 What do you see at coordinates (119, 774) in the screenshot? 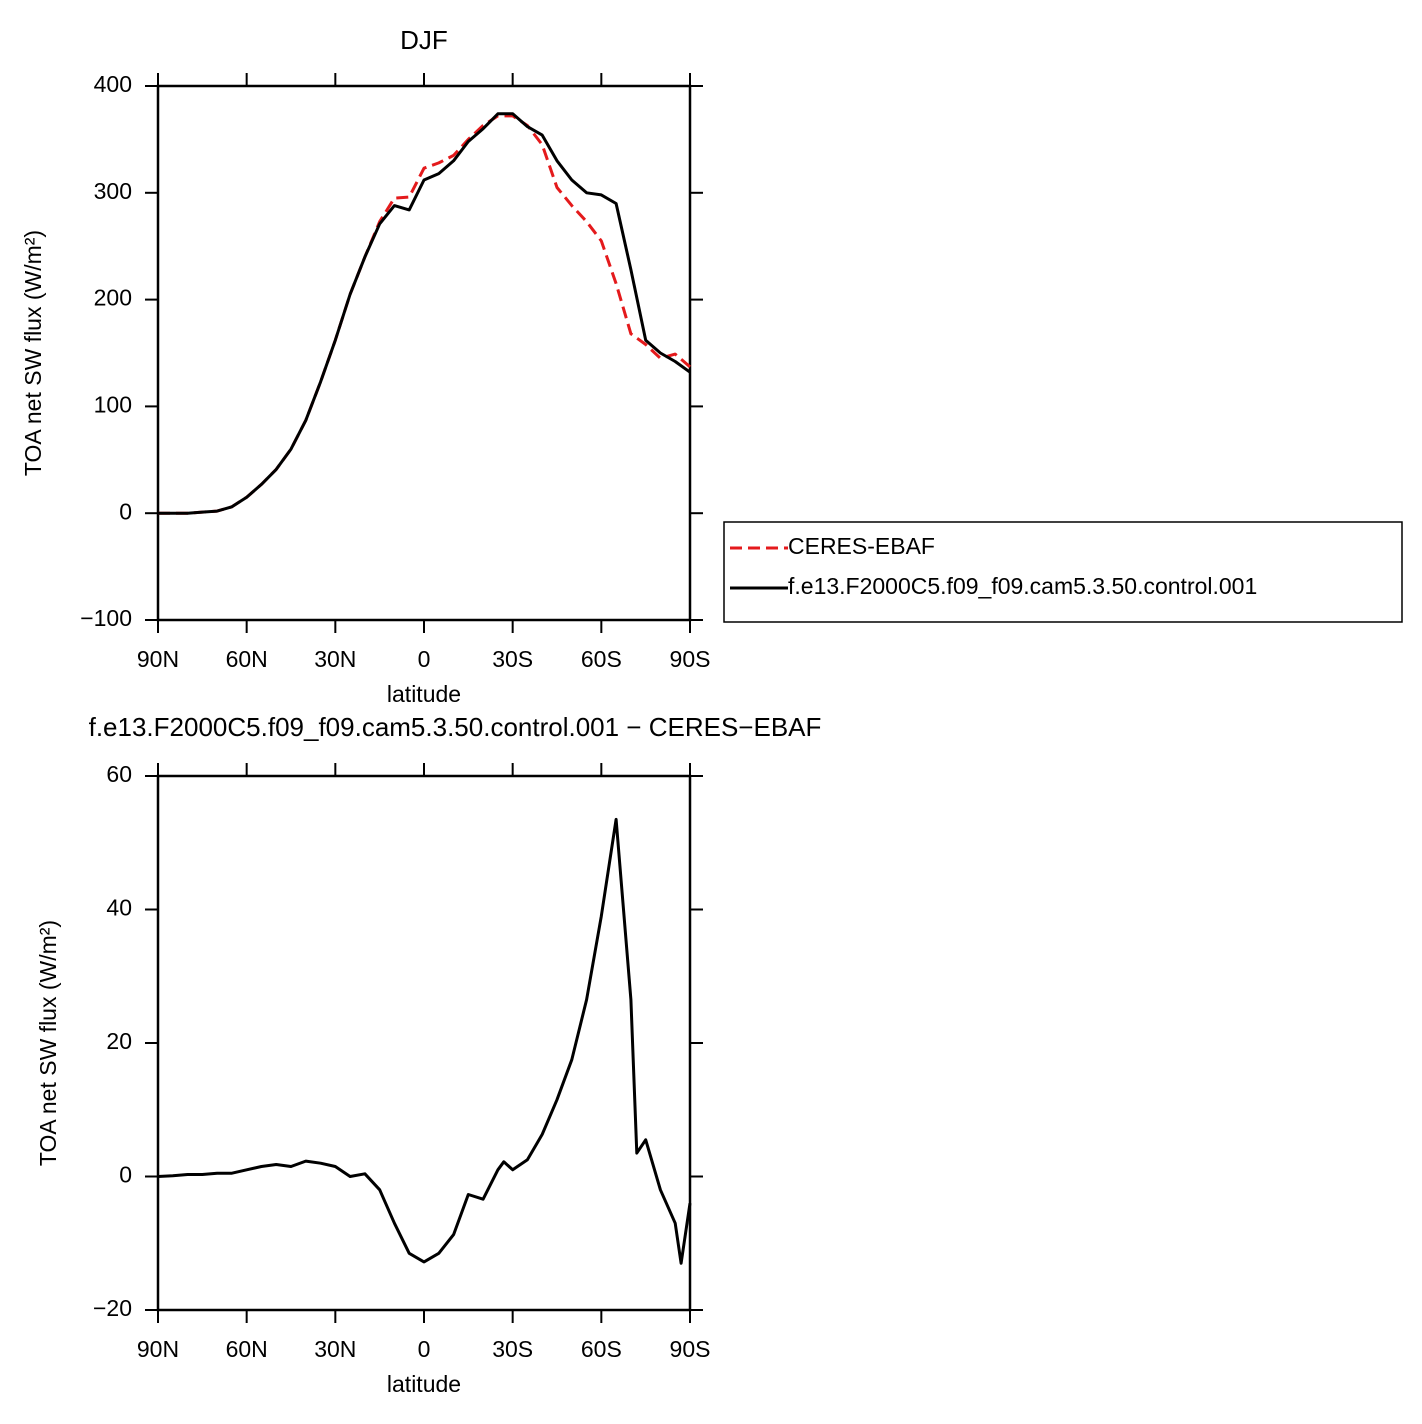
I see `y-tick-label: 60` at bounding box center [119, 774].